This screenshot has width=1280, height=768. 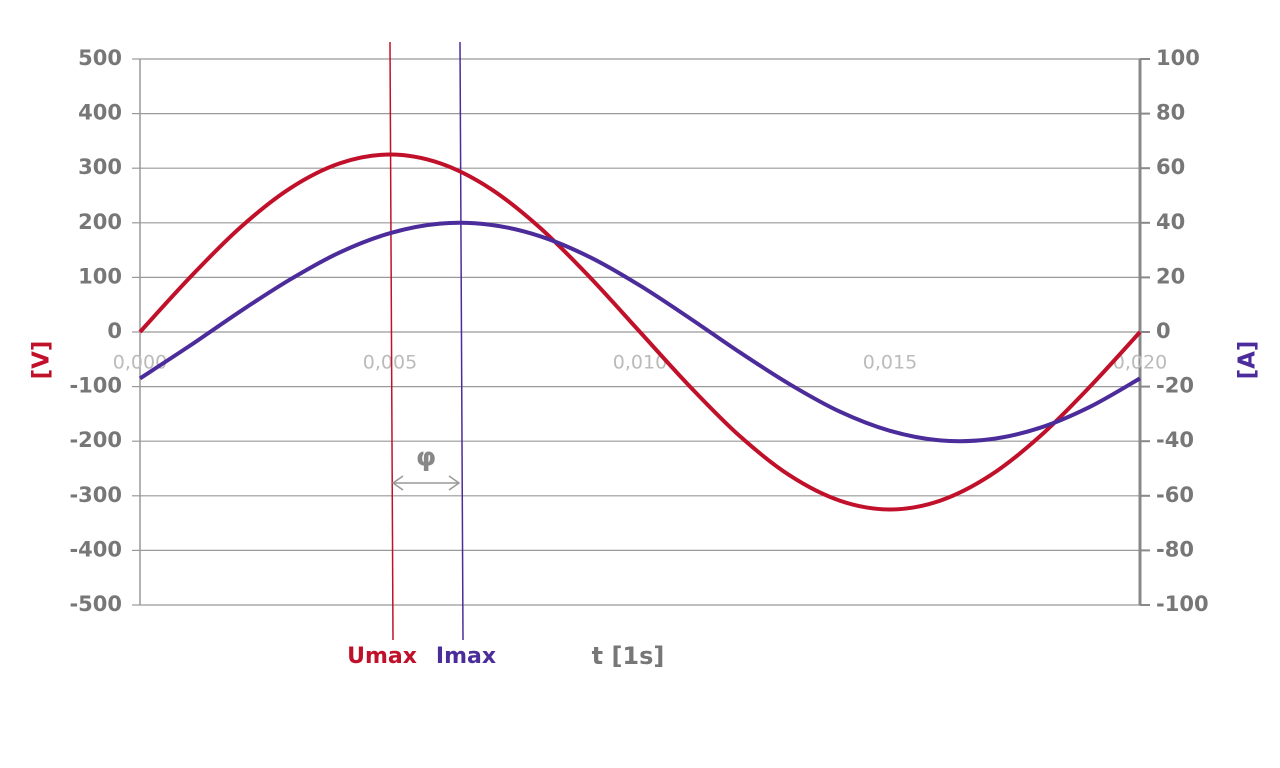 I want to click on y2-tick-label: 40, so click(x=1170, y=222).